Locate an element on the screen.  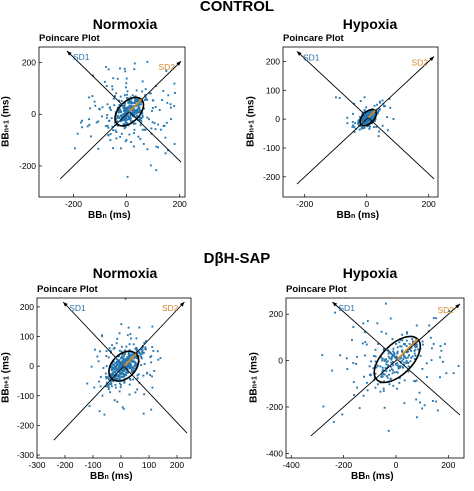
x-axis-label-subscript: n is located at coordinates (106, 477).